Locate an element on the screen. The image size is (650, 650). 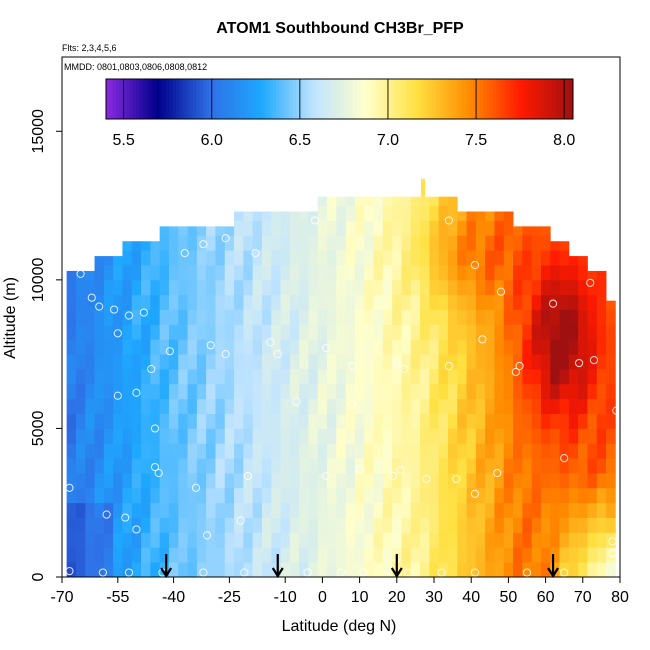
x-tick-label: 50 is located at coordinates (509, 597).